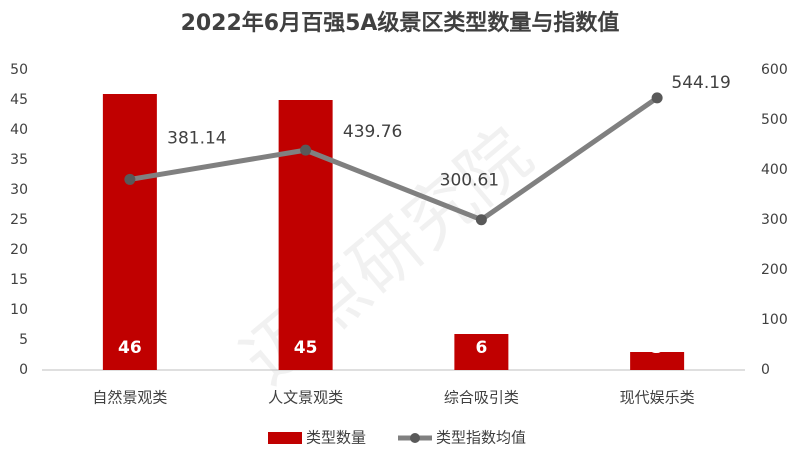 The image size is (800, 456). Describe the element at coordinates (400, 23) in the screenshot. I see `chart-title: 2022年6月百强5A级景区类型数量与指数值` at that location.